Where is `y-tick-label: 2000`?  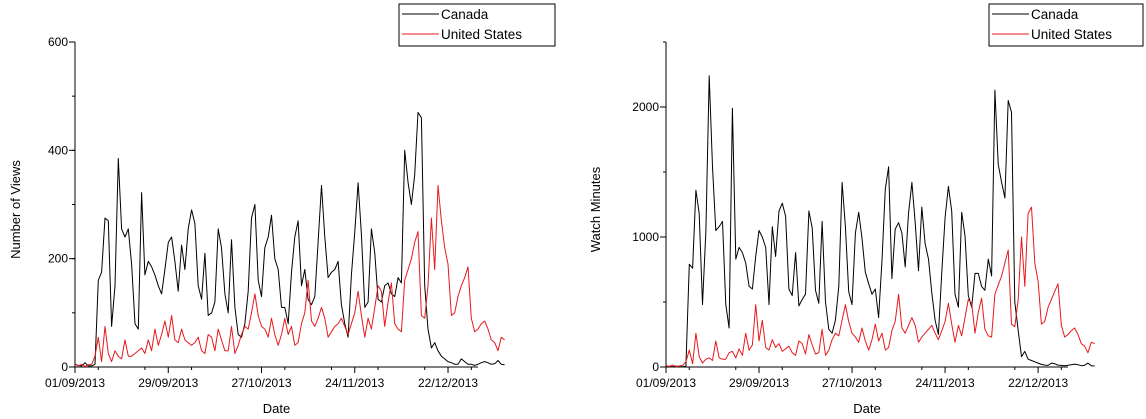 y-tick-label: 2000 is located at coordinates (645, 107).